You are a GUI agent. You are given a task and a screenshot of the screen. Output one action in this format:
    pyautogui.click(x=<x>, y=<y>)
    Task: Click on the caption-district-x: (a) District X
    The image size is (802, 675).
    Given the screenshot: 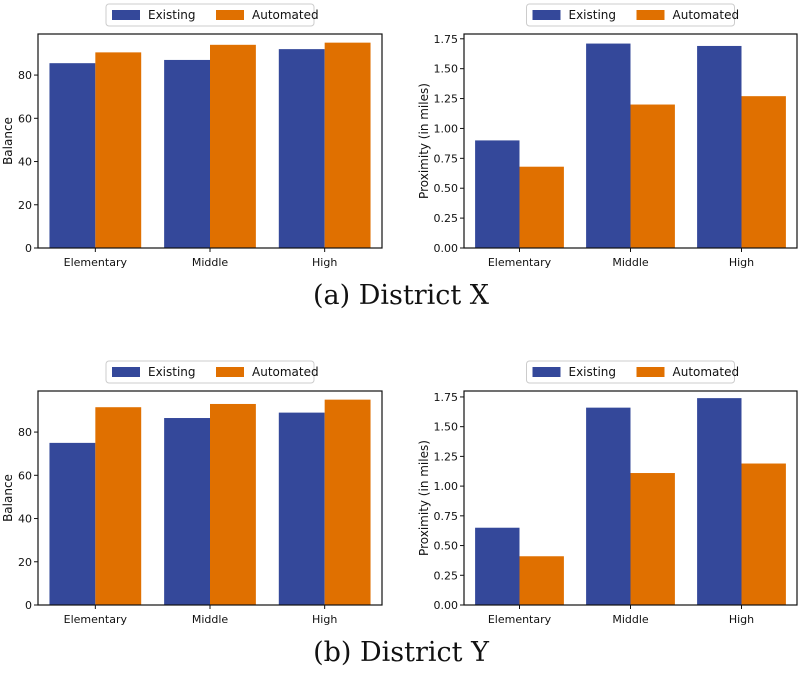 What is the action you would take?
    pyautogui.click(x=401, y=295)
    